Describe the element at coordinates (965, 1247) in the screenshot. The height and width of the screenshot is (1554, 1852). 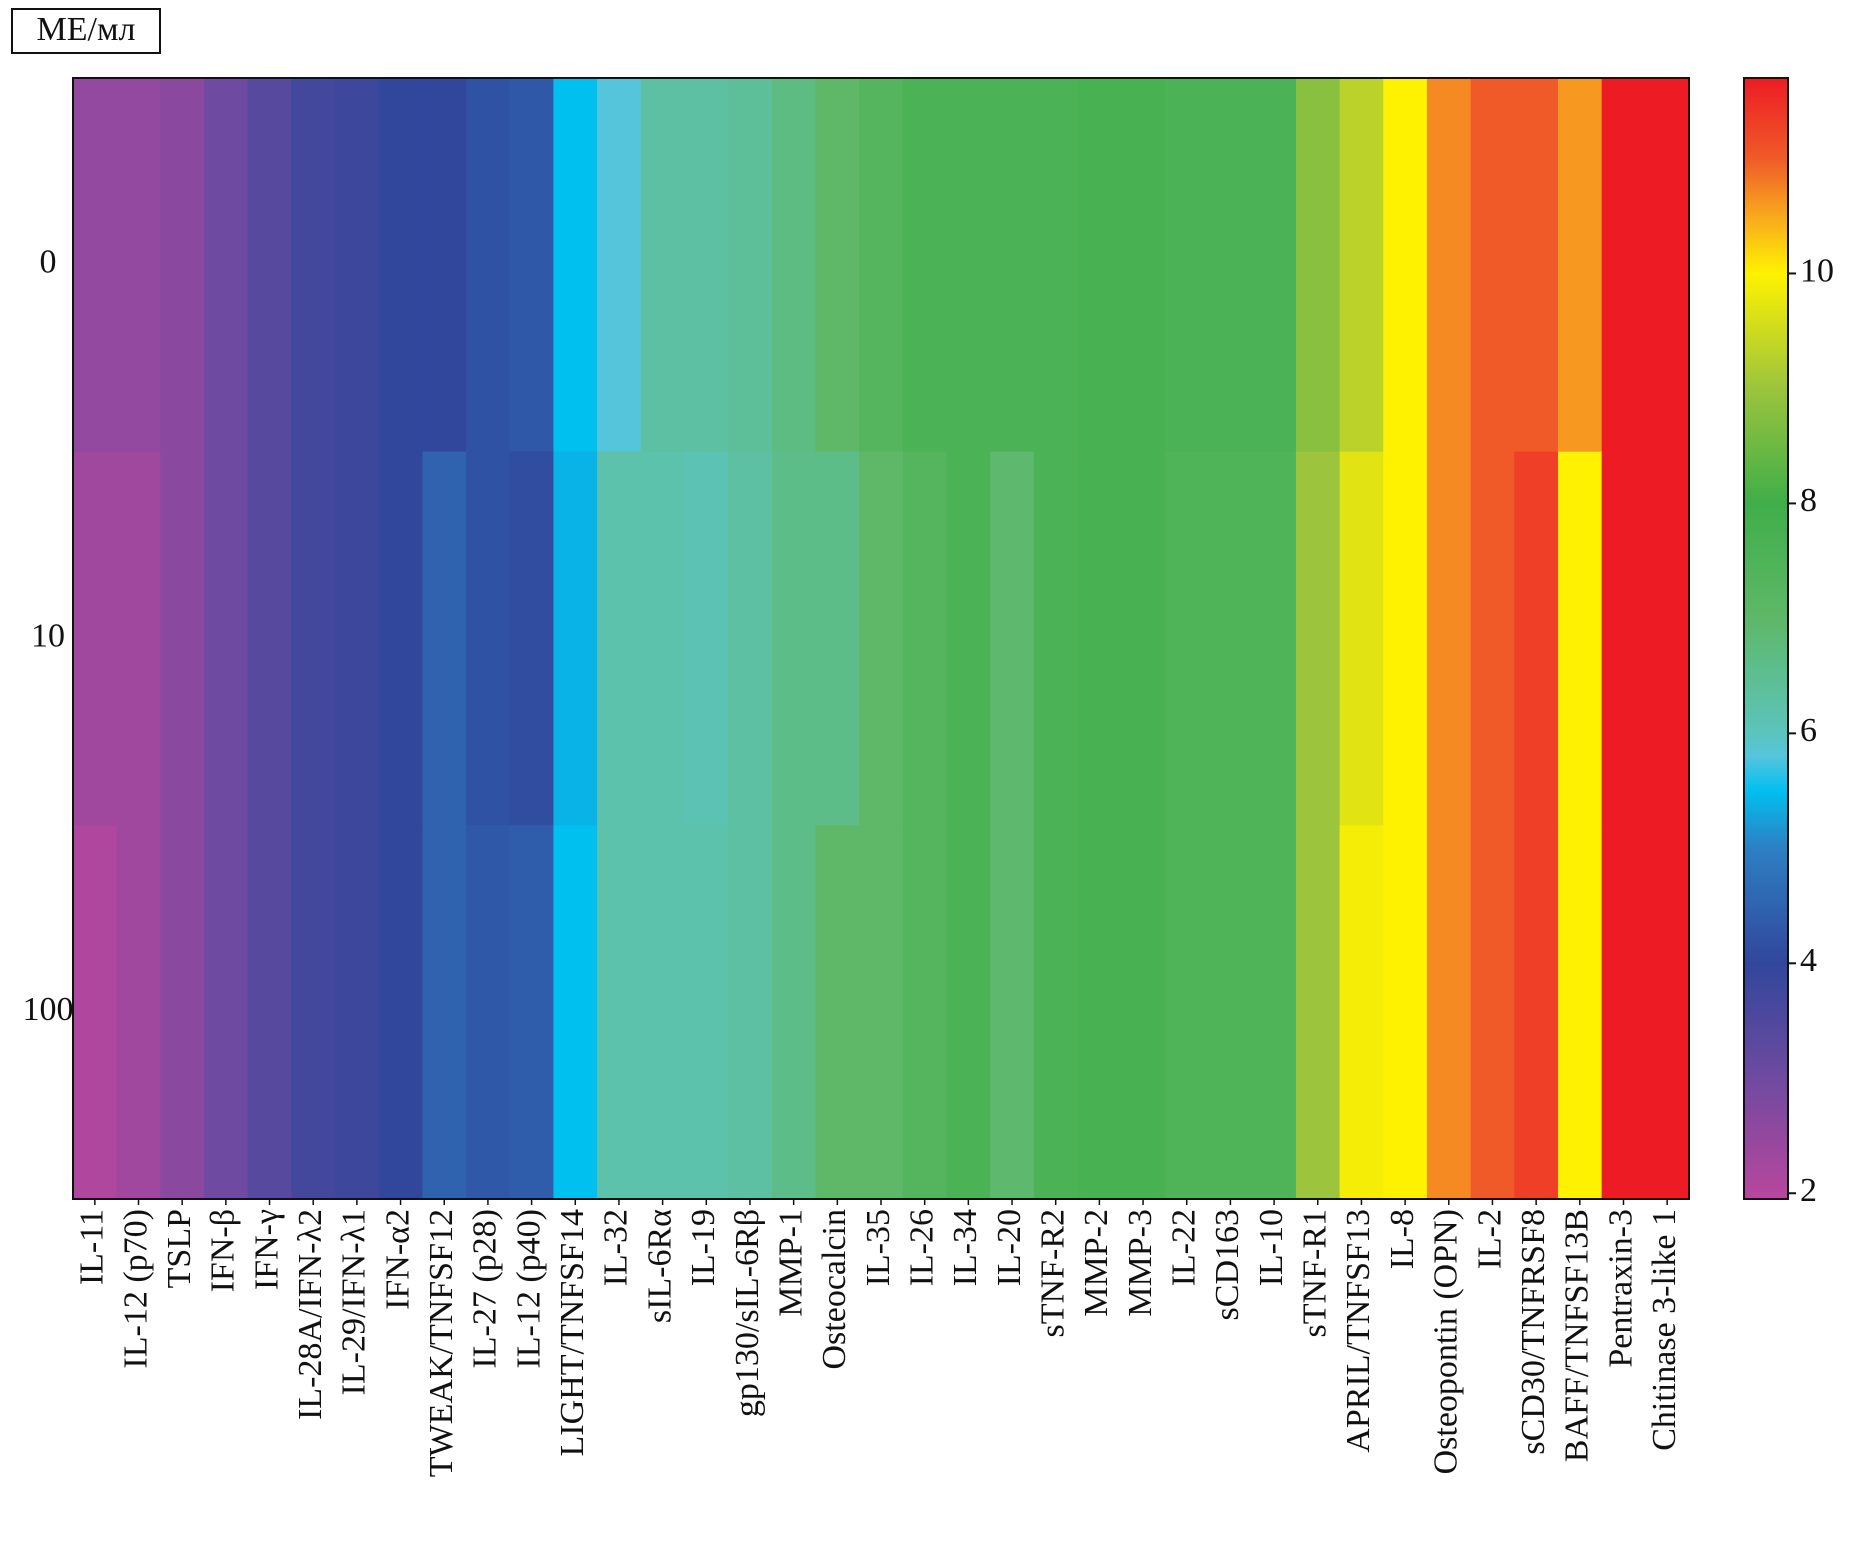
I see `x-tick-label: IL-34` at that location.